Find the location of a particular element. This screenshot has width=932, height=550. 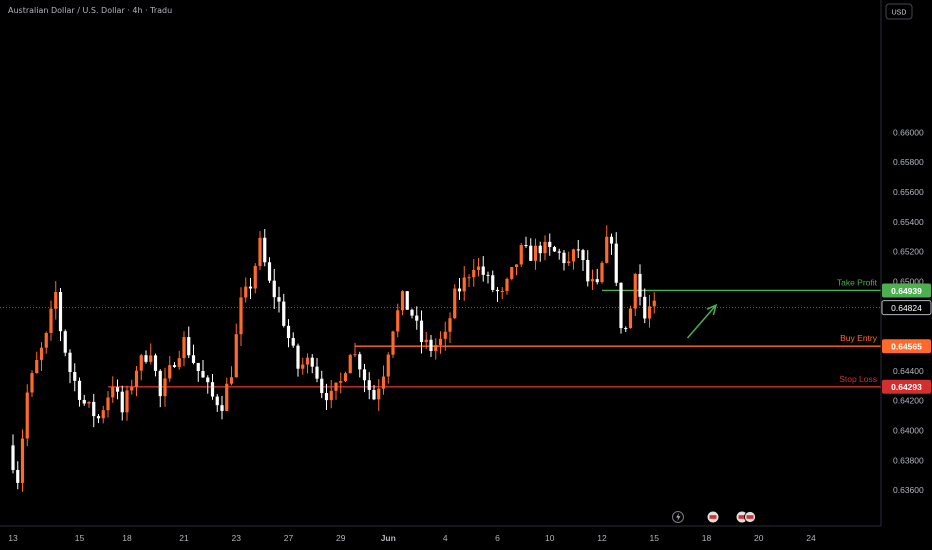

currency-button: USD is located at coordinates (899, 11).